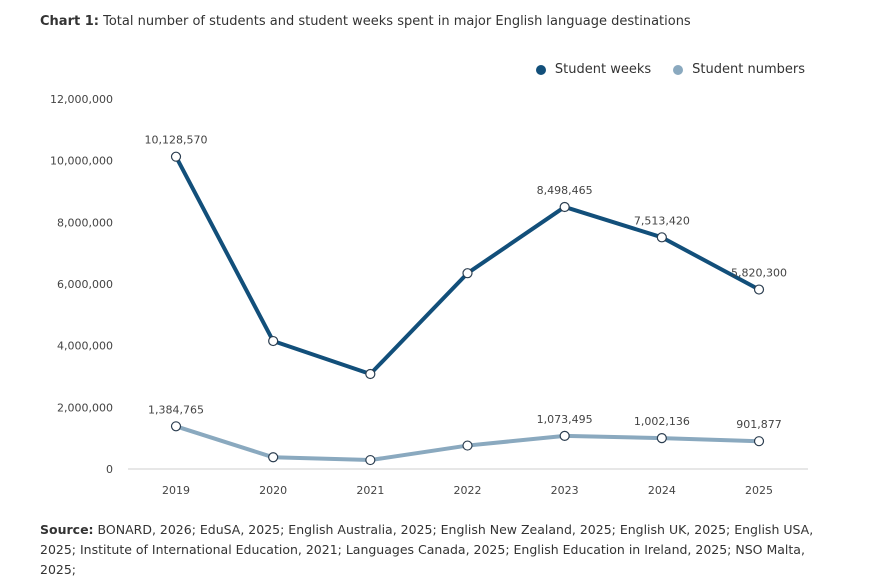  Describe the element at coordinates (176, 426) in the screenshot. I see `data-point-student_numbers-2019` at that location.